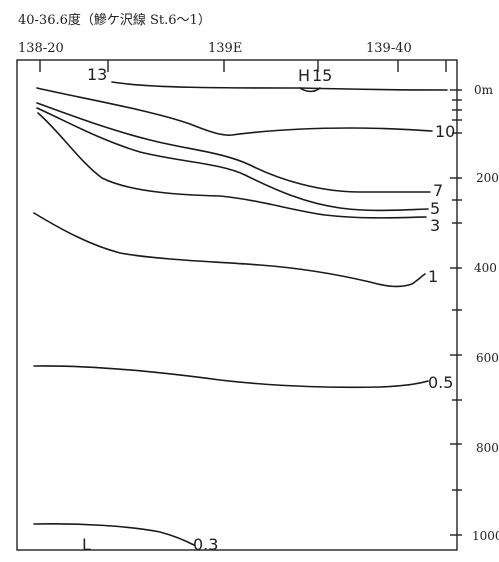  Describe the element at coordinates (86, 544) in the screenshot. I see `low-mark: L` at that location.